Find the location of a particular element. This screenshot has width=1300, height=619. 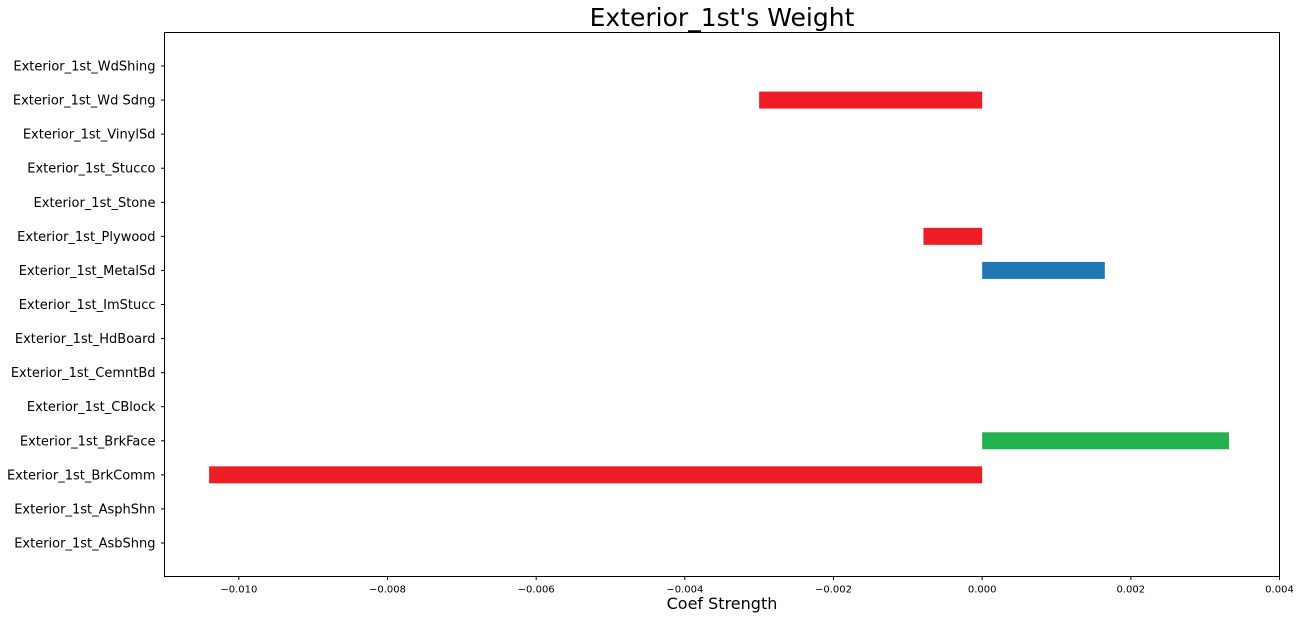

y-tick-label: Exterior_1st_AsphShn is located at coordinates (84, 509).